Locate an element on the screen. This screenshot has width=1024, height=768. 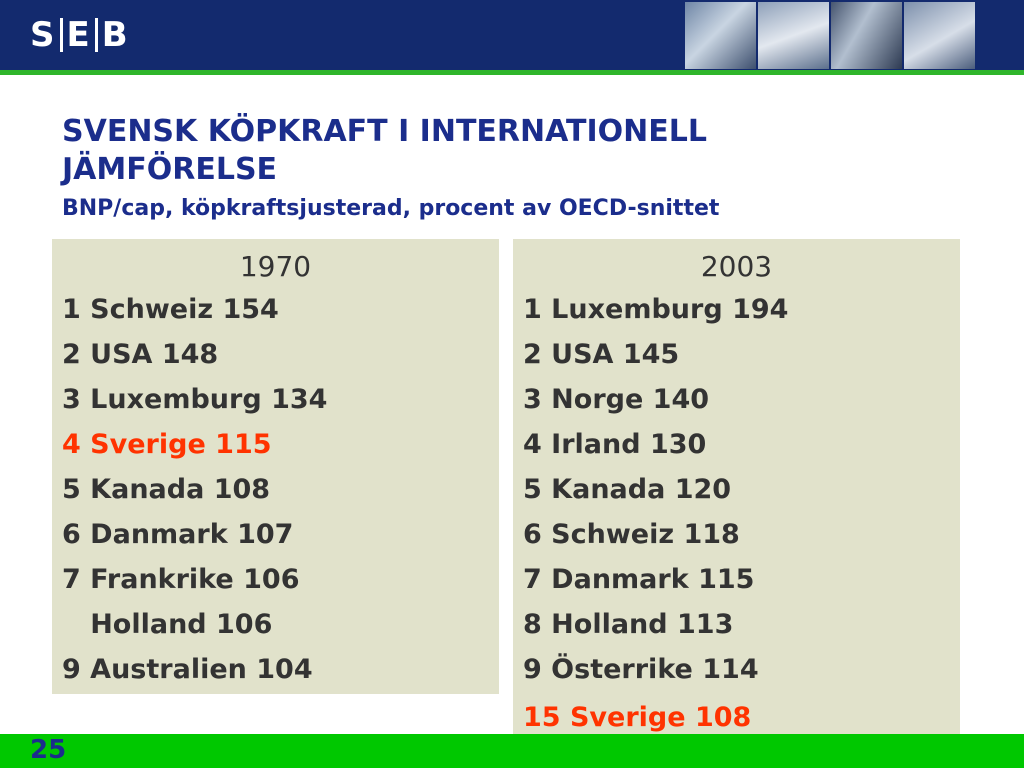
table-row: 3 Luxemburg 134 is located at coordinates (195, 399).